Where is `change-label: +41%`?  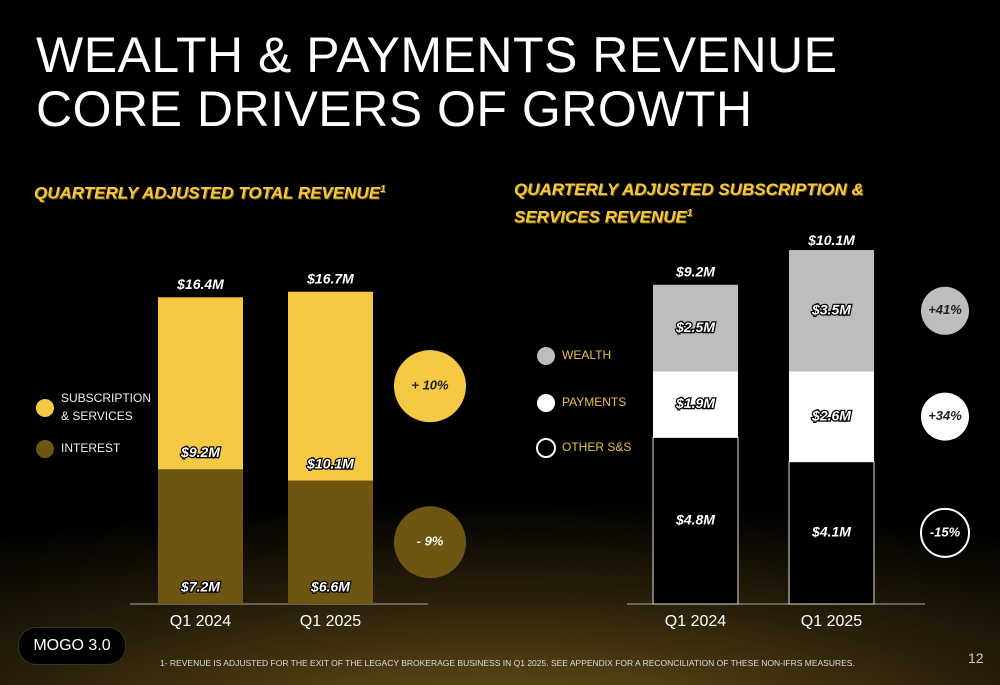
change-label: +41% is located at coordinates (945, 309).